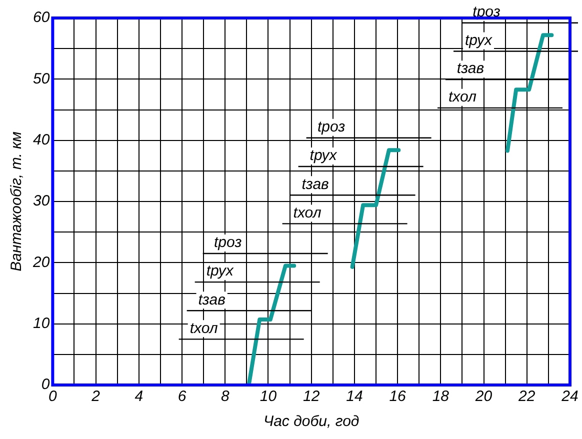 This screenshot has width=582, height=439. I want to click on y-tick-label: 50, so click(41, 79).